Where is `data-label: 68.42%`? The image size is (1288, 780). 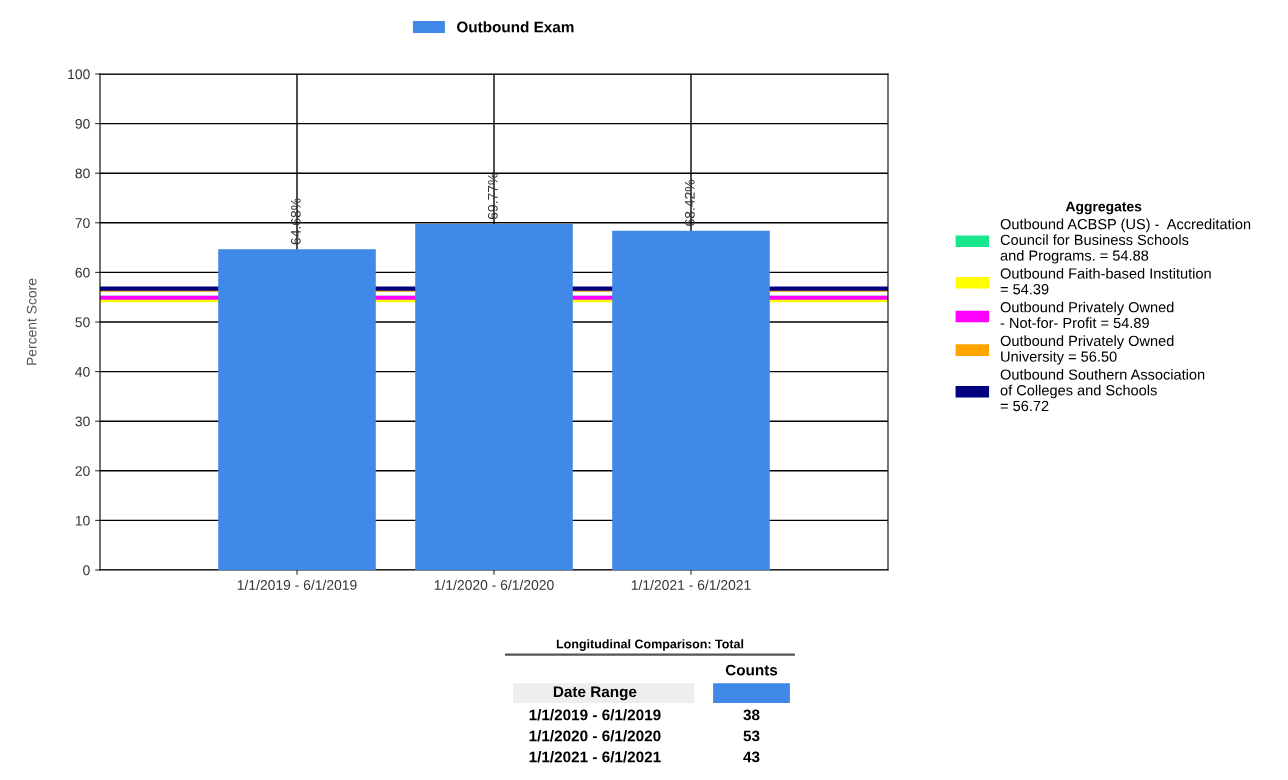
data-label: 68.42% is located at coordinates (689, 202).